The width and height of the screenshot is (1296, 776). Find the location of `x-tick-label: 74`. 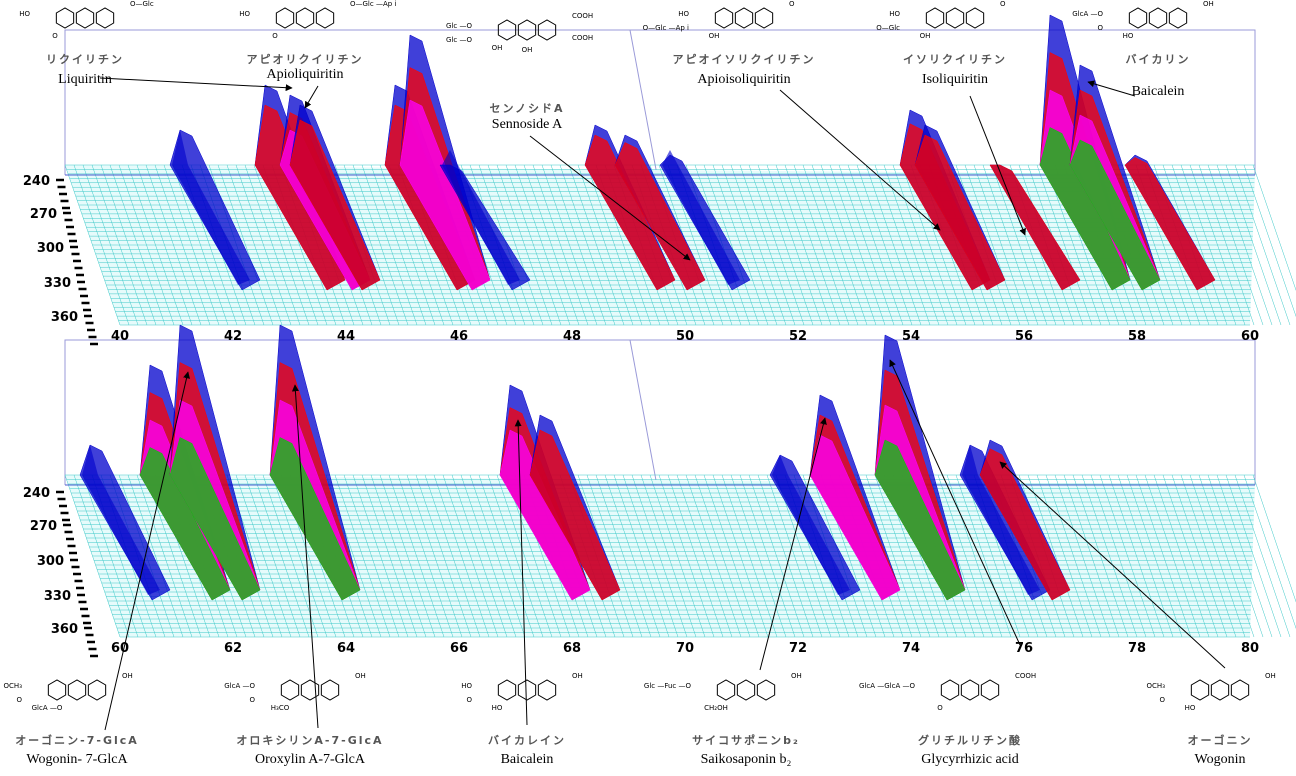

x-tick-label: 74 is located at coordinates (911, 648).